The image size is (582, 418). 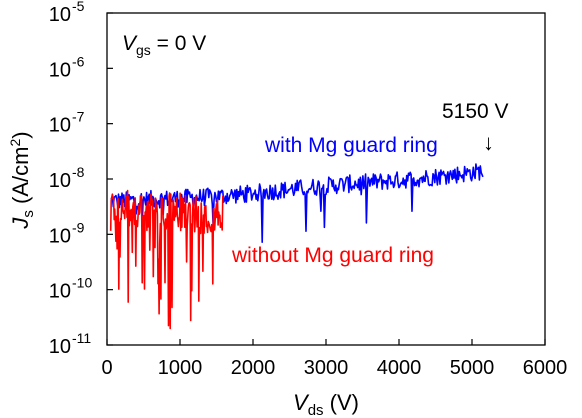 I want to click on x-label-main: V, so click(x=301, y=402).